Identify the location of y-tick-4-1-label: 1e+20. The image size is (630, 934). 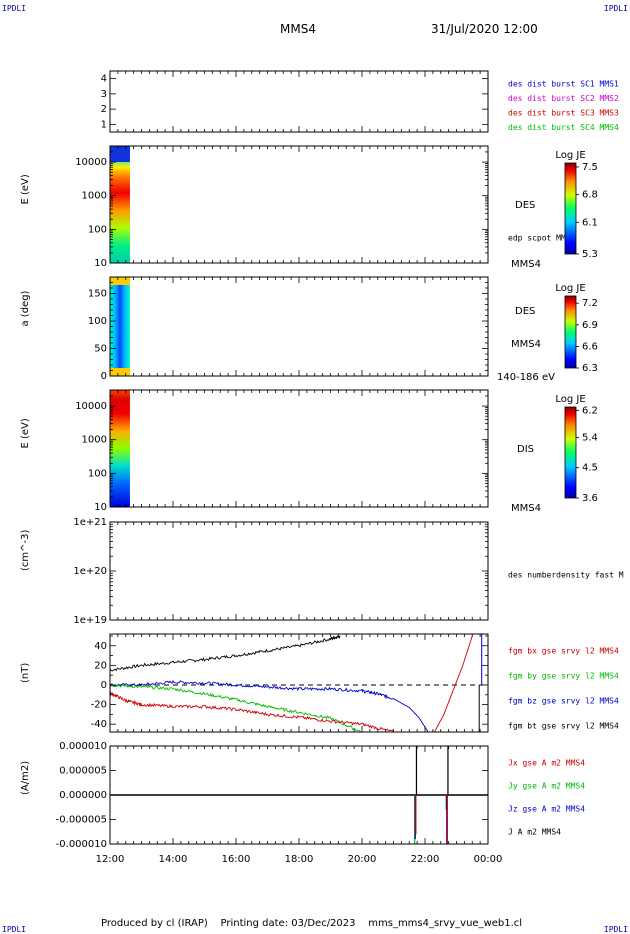
(90, 571).